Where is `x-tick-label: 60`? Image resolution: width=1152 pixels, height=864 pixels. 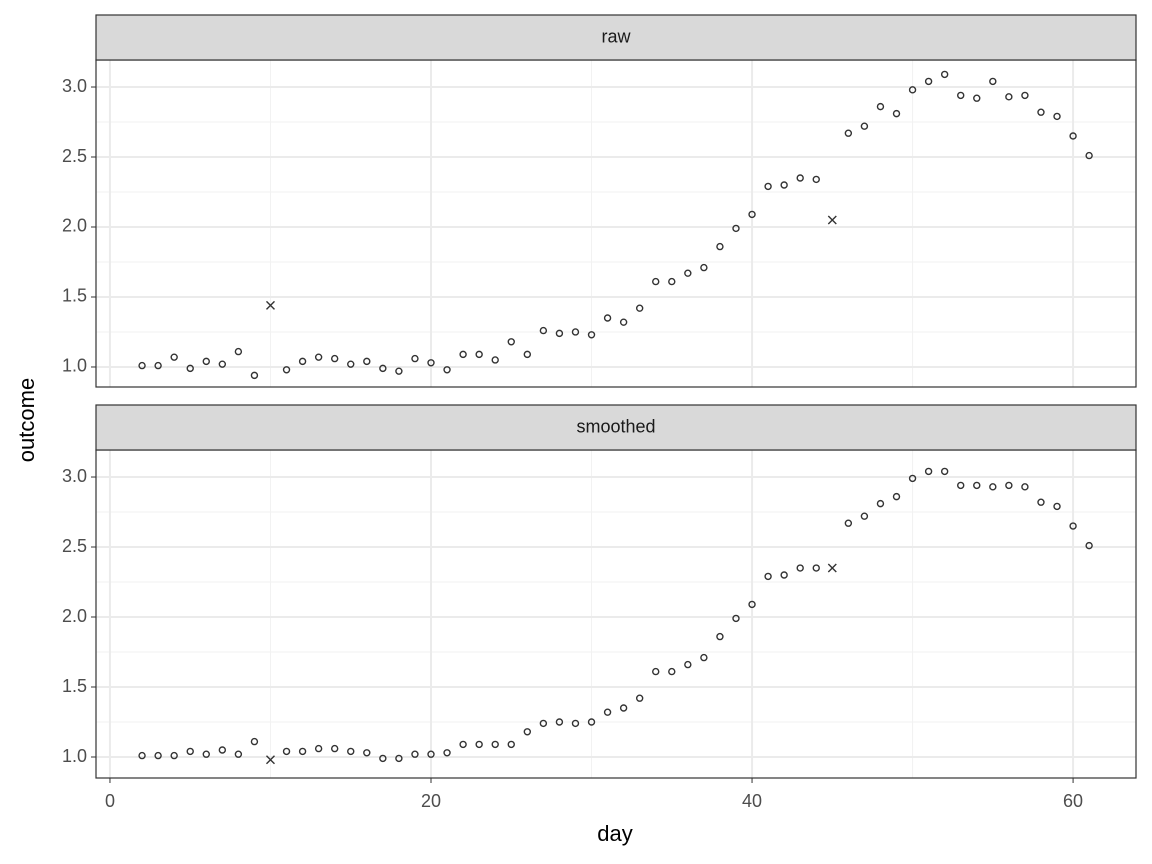
x-tick-label: 60 is located at coordinates (1073, 801).